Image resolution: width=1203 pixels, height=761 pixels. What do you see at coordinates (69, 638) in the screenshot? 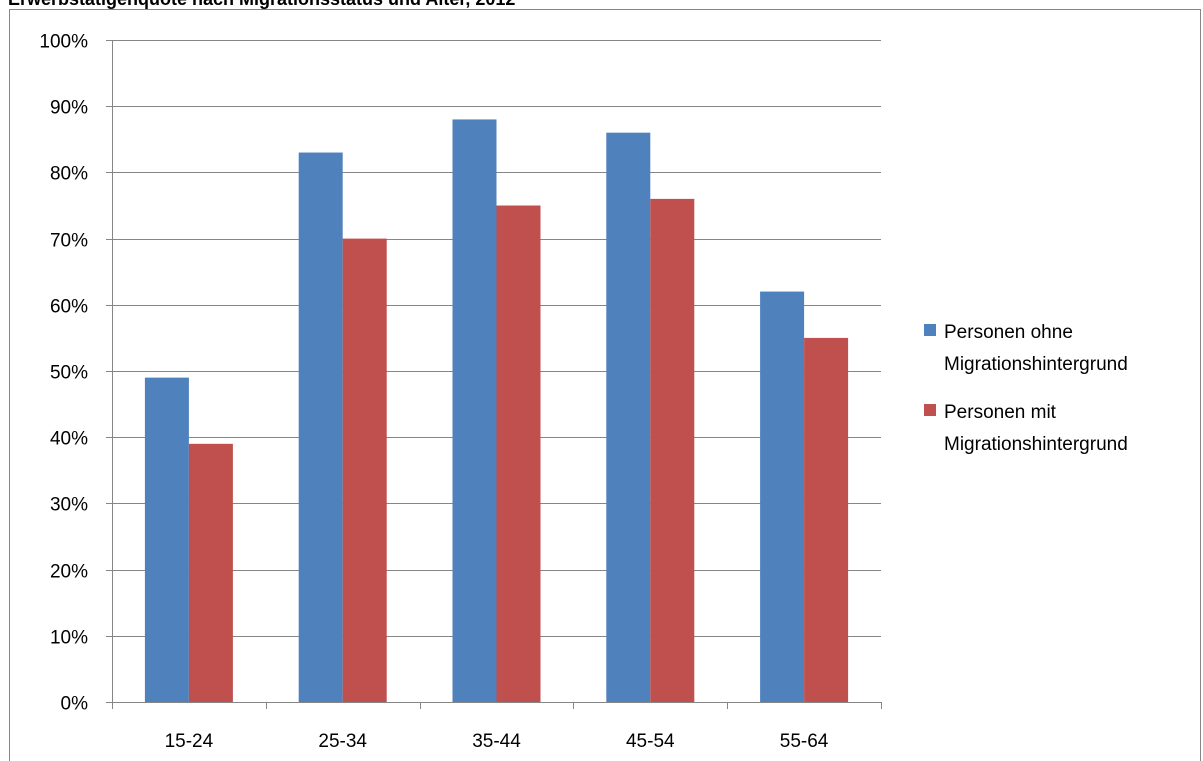
I see `y-tick-label-1: 10%` at bounding box center [69, 638].